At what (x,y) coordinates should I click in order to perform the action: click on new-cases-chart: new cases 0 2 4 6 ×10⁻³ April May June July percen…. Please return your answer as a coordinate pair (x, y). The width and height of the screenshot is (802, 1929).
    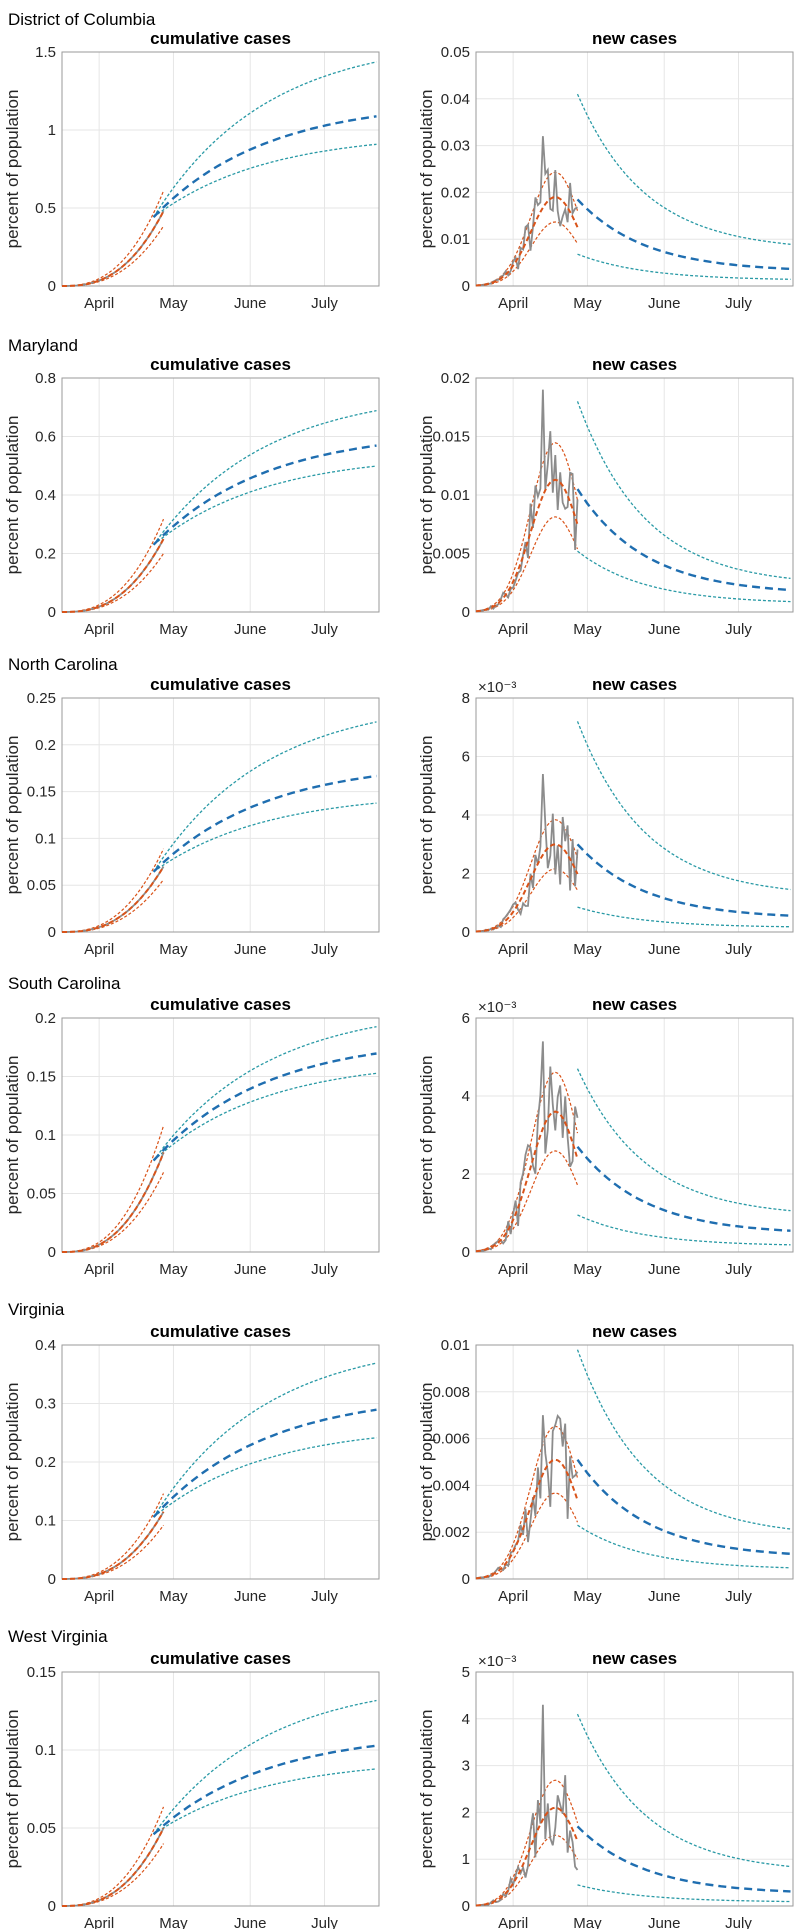
    Looking at the image, I should click on (605, 1136).